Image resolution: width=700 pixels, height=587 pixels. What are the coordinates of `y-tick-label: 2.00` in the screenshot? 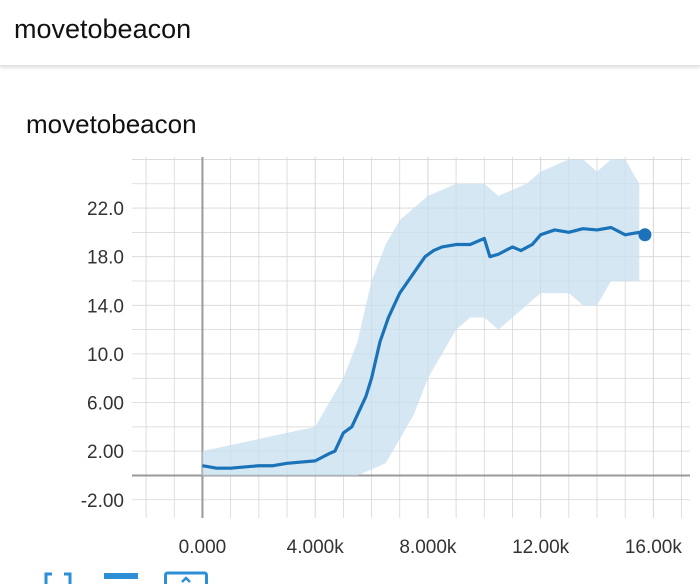 It's located at (105, 452).